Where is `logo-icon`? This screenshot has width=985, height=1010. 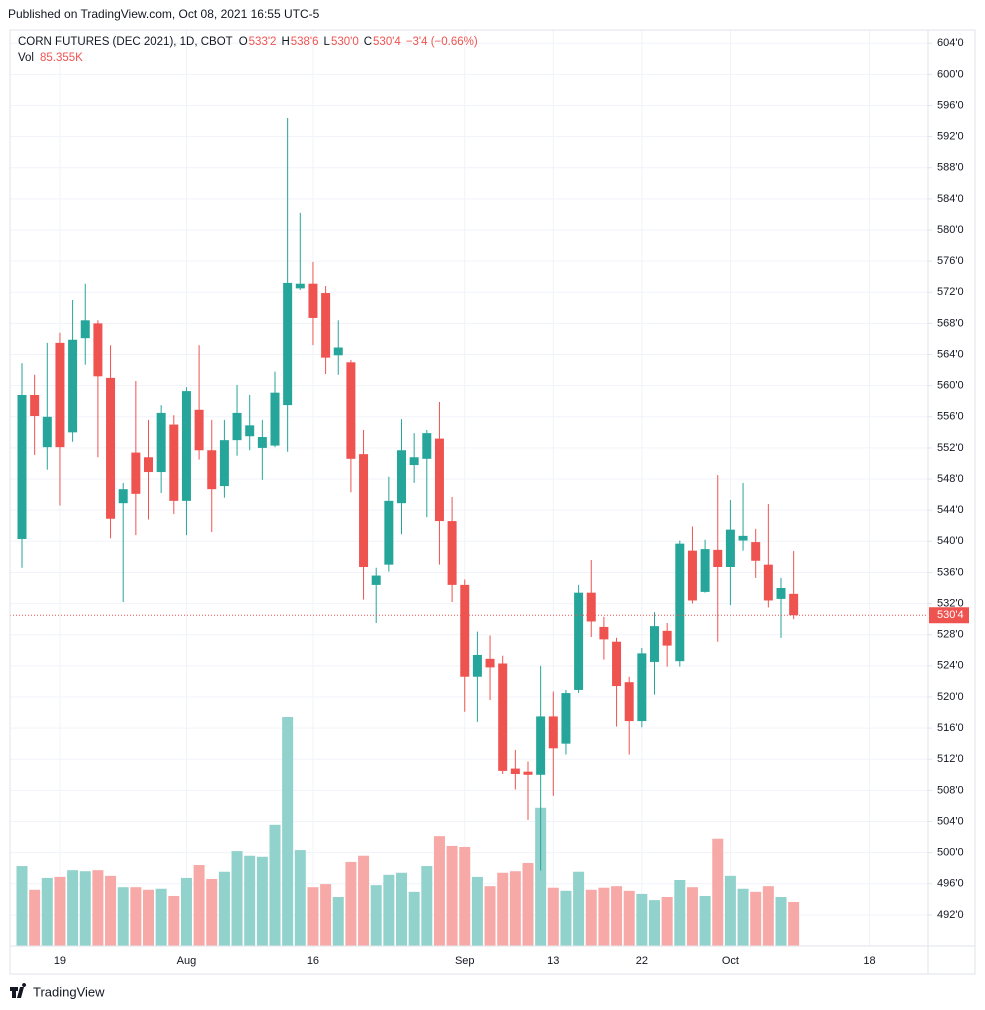
logo-icon is located at coordinates (18, 990).